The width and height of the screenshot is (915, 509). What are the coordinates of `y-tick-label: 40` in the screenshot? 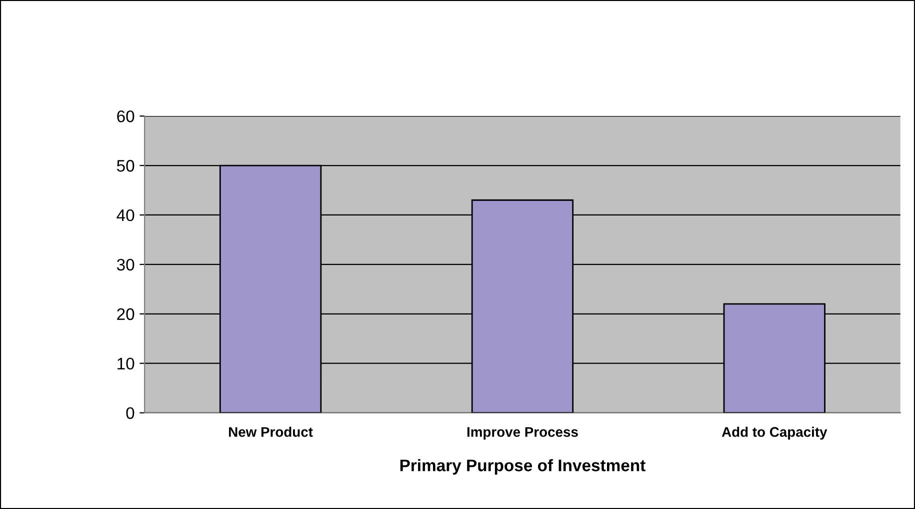 It's located at (125, 215).